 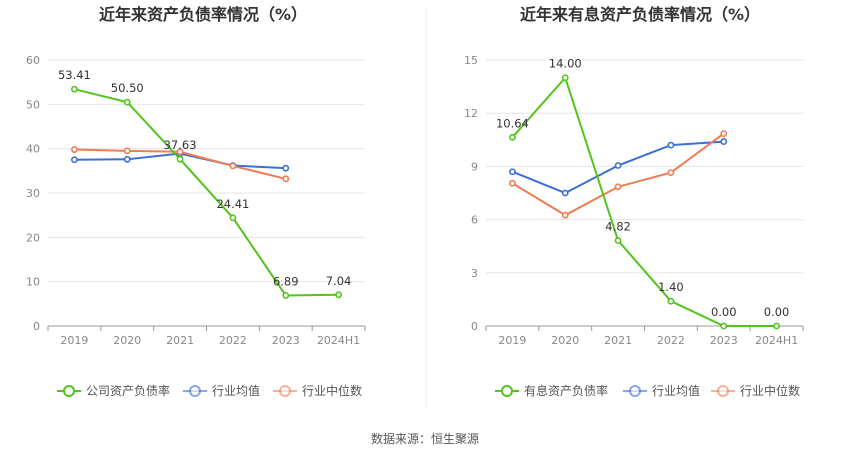 I want to click on y-tick-label: 20, so click(x=33, y=237).